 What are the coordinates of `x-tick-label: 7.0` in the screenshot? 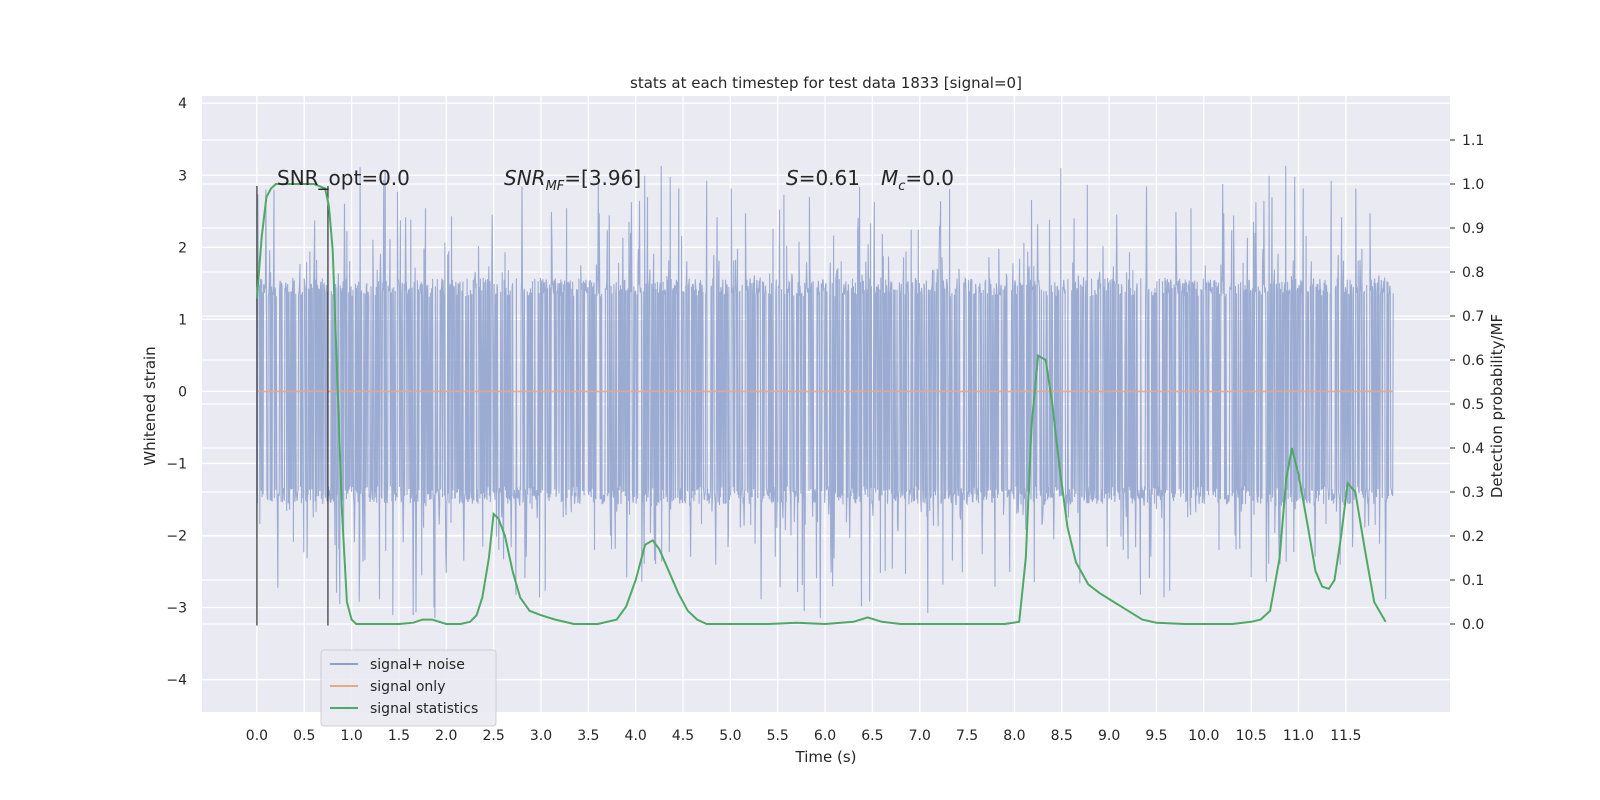 It's located at (920, 736).